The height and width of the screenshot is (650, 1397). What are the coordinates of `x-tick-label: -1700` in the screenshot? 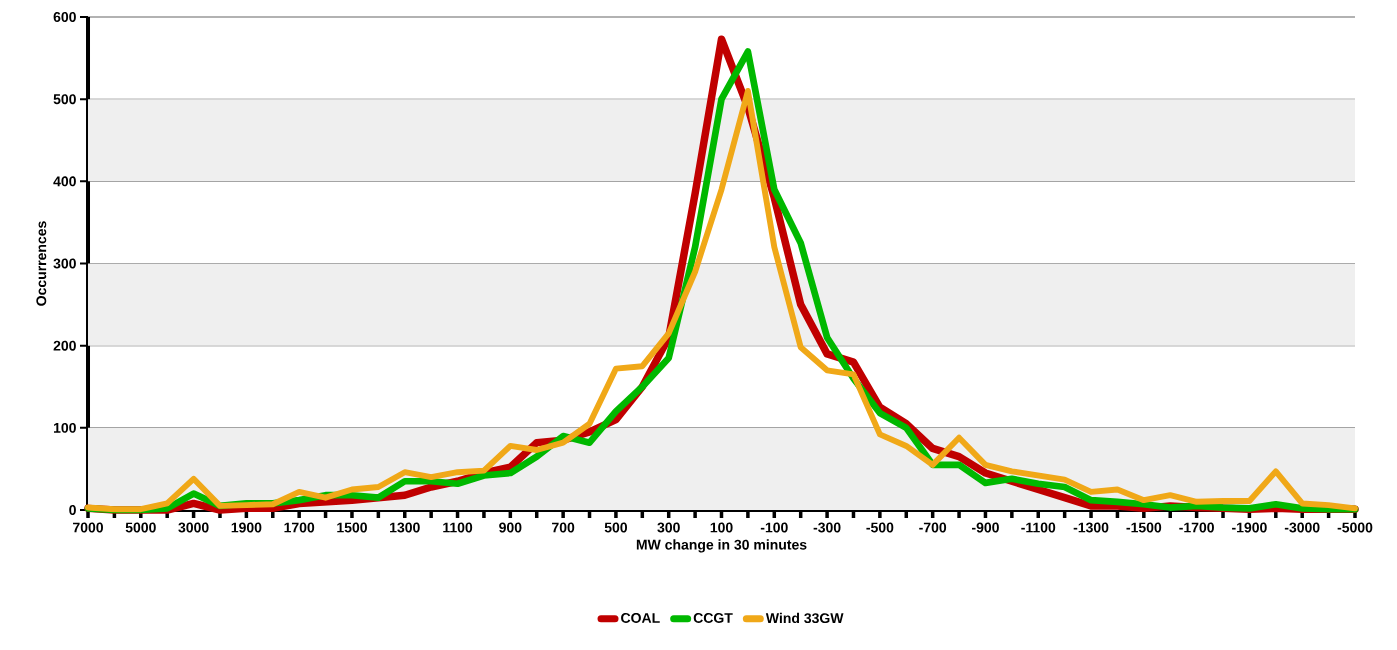 It's located at (1196, 527).